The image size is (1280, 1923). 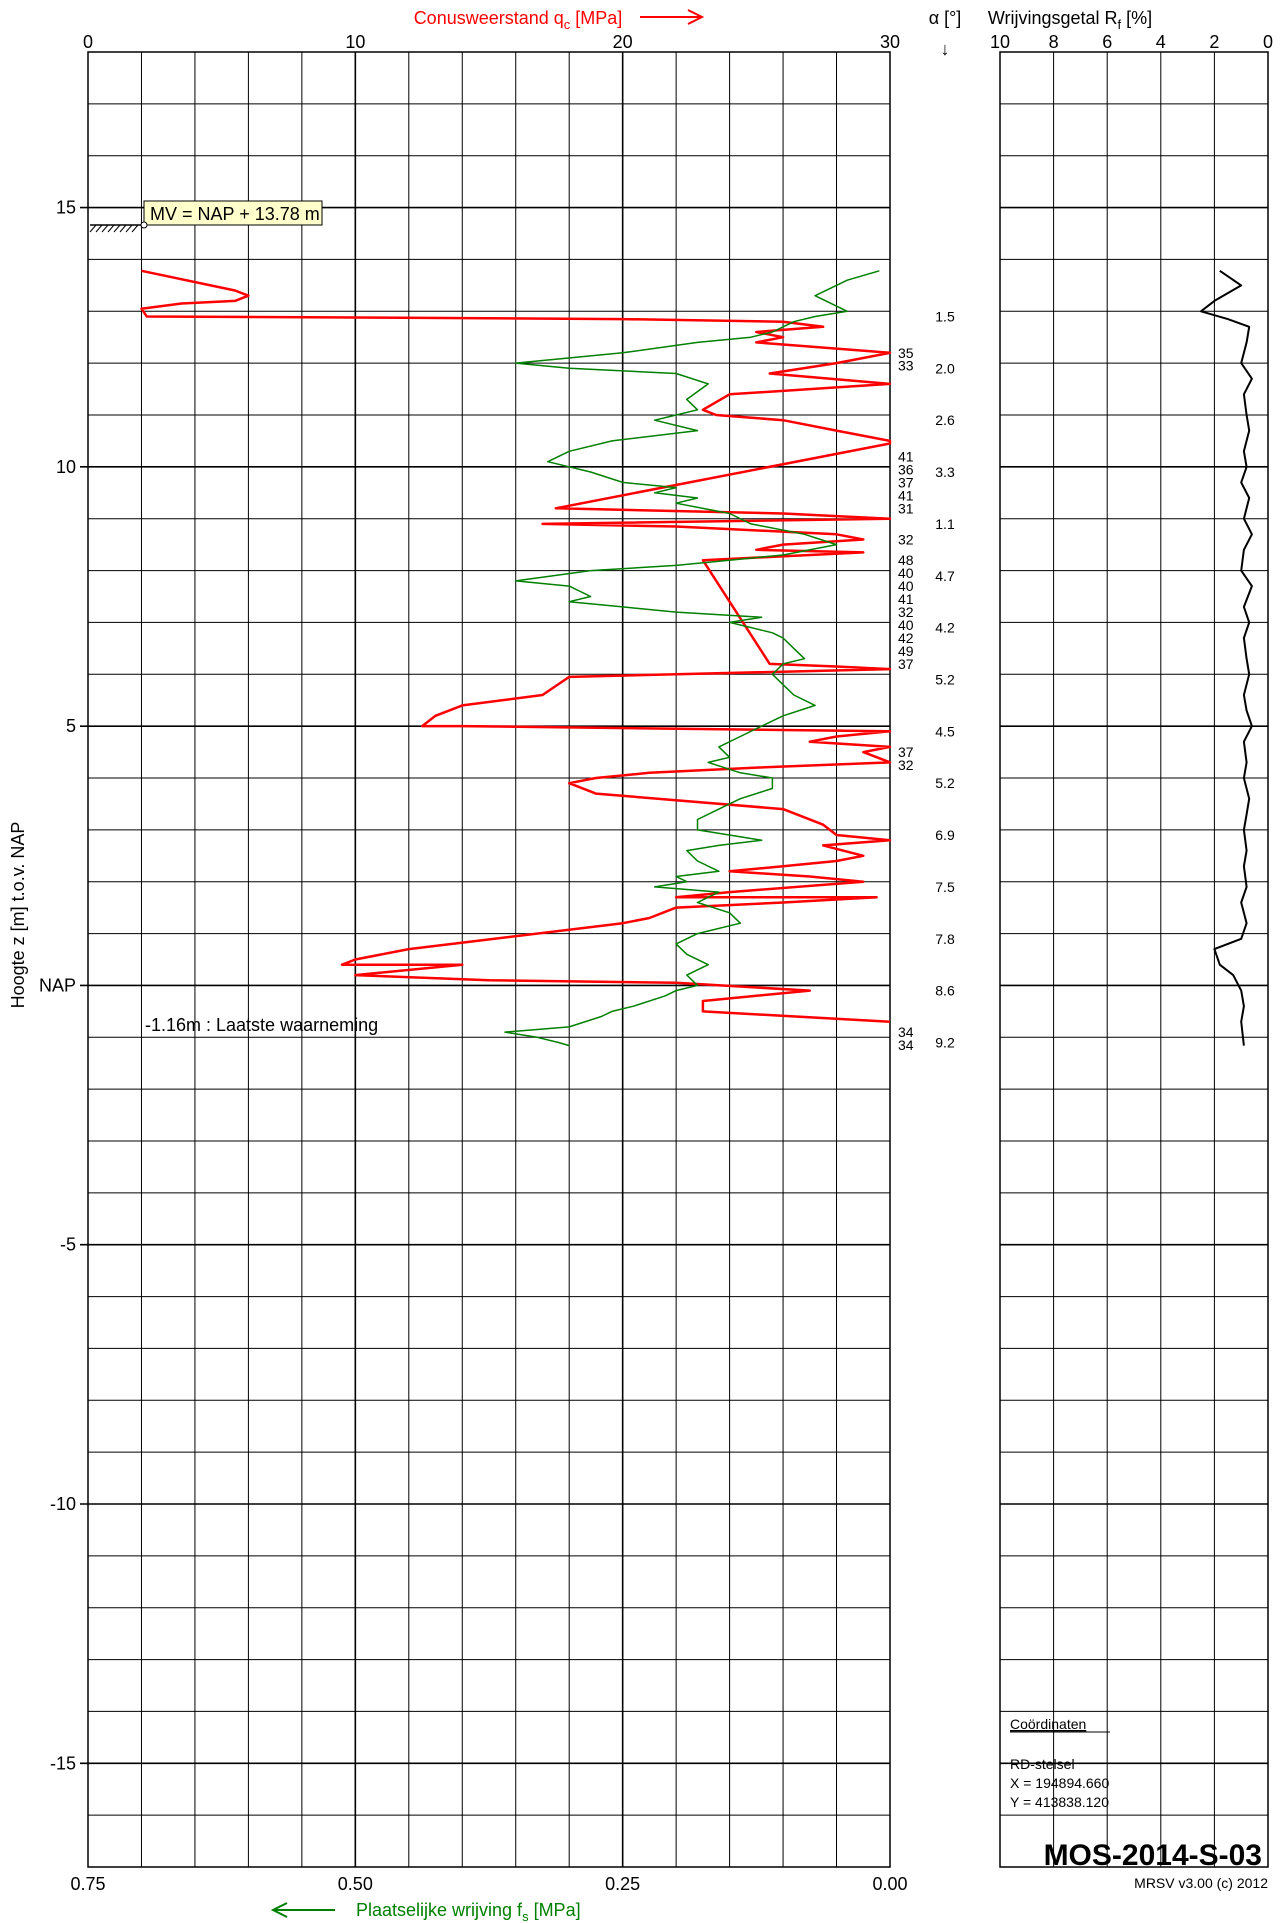 What do you see at coordinates (622, 1884) in the screenshot?
I see `fs-tick-label: 0.25` at bounding box center [622, 1884].